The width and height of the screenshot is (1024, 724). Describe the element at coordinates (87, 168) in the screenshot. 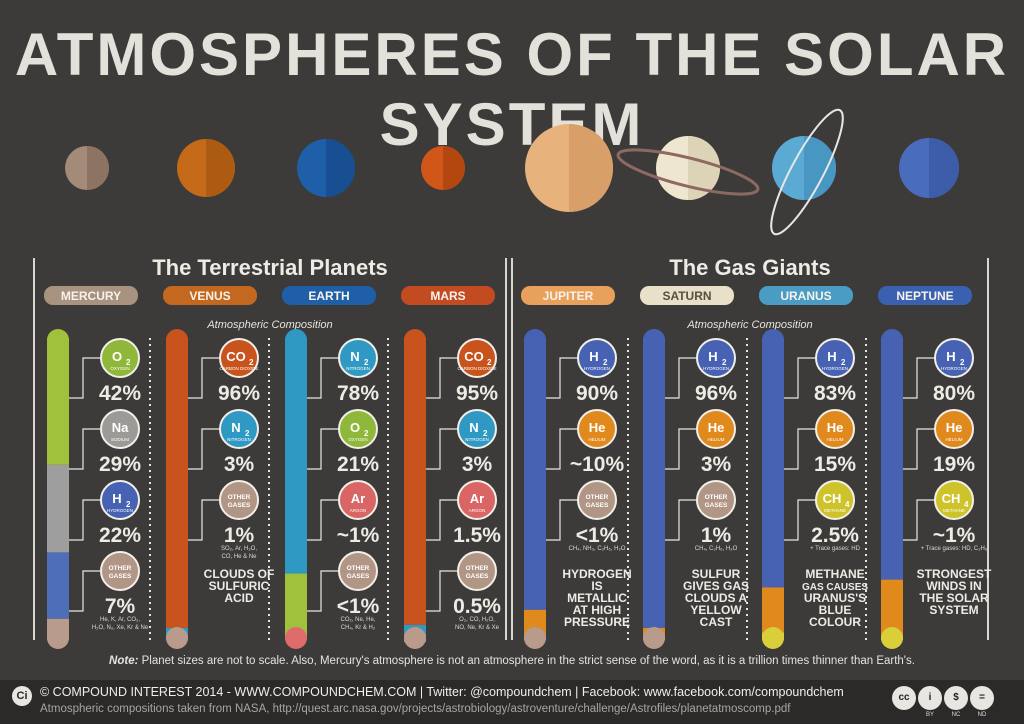

I see `planet-mercury` at that location.